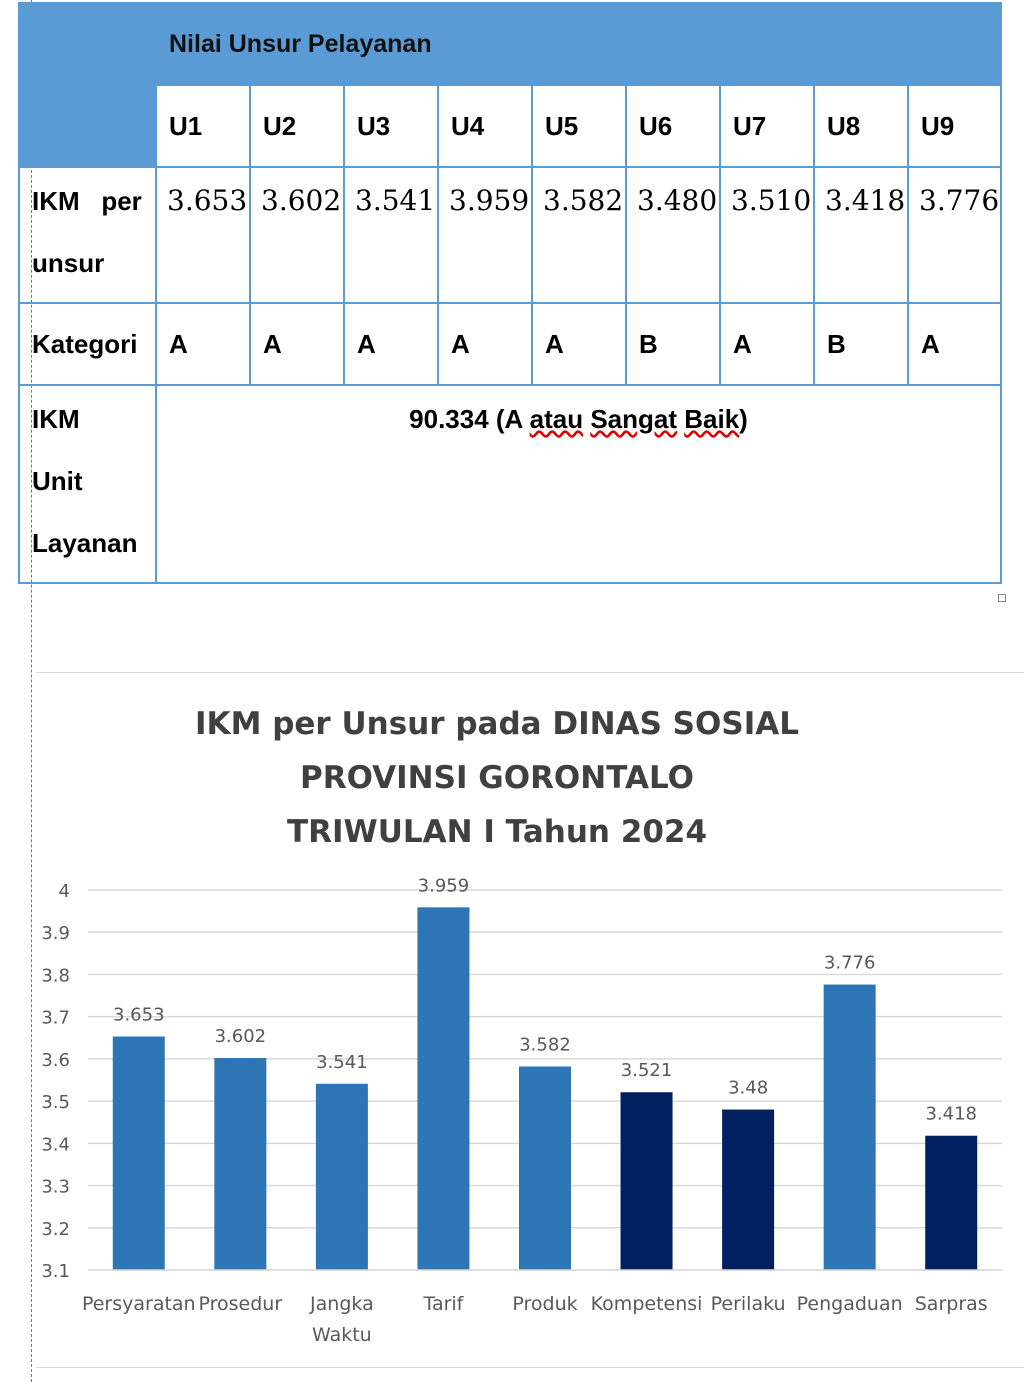  What do you see at coordinates (850, 963) in the screenshot?
I see `data-label-pengaduan: 3.776` at bounding box center [850, 963].